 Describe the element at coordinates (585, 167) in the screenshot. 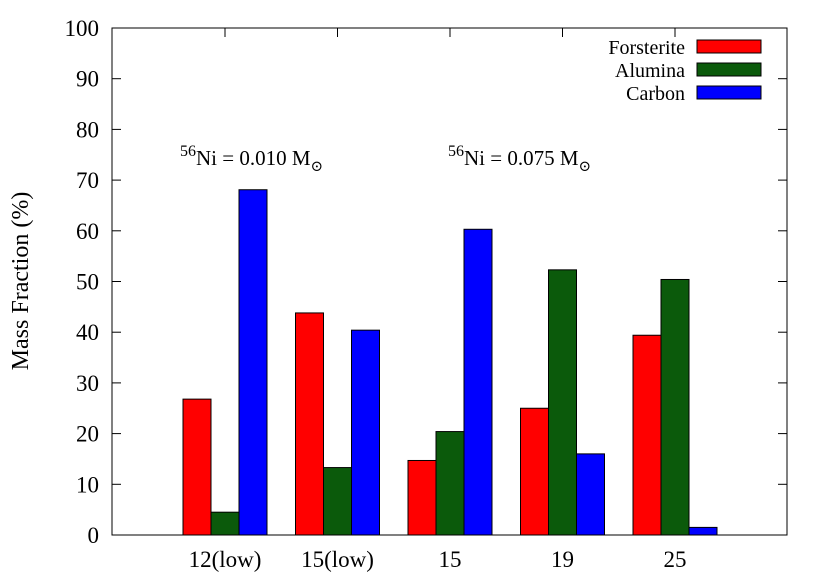

I see `annotation-high-sub: ⊙` at that location.